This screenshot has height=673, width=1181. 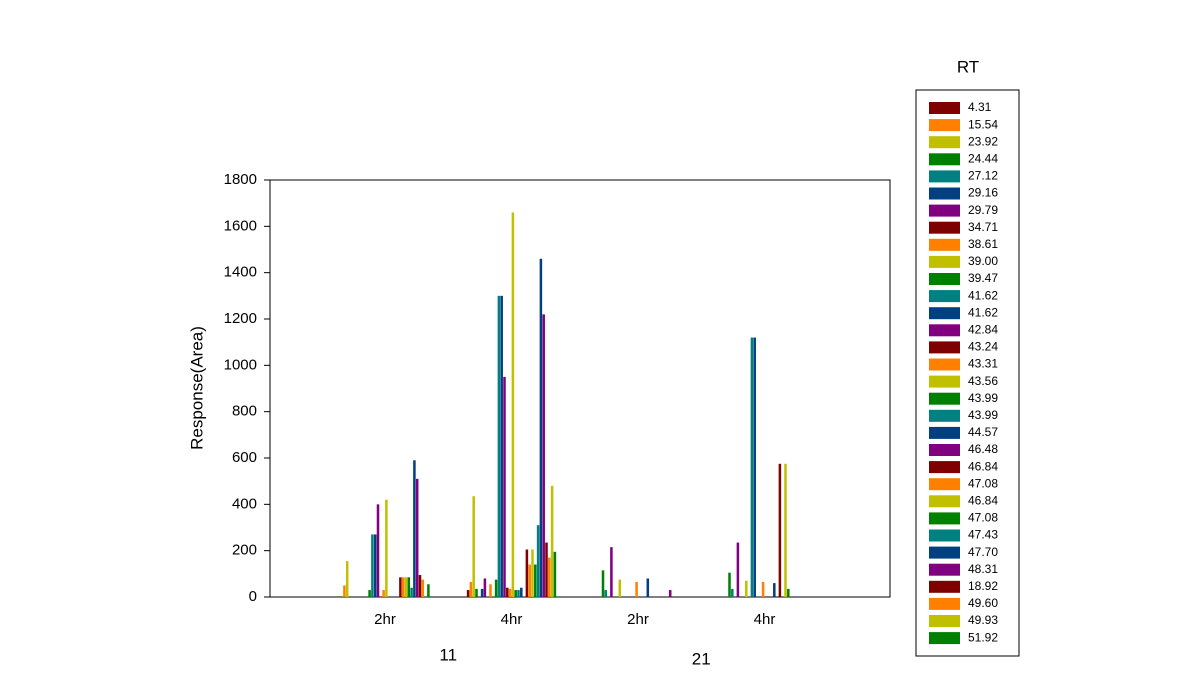 What do you see at coordinates (983, 483) in the screenshot?
I see `legend-label: 47.08` at bounding box center [983, 483].